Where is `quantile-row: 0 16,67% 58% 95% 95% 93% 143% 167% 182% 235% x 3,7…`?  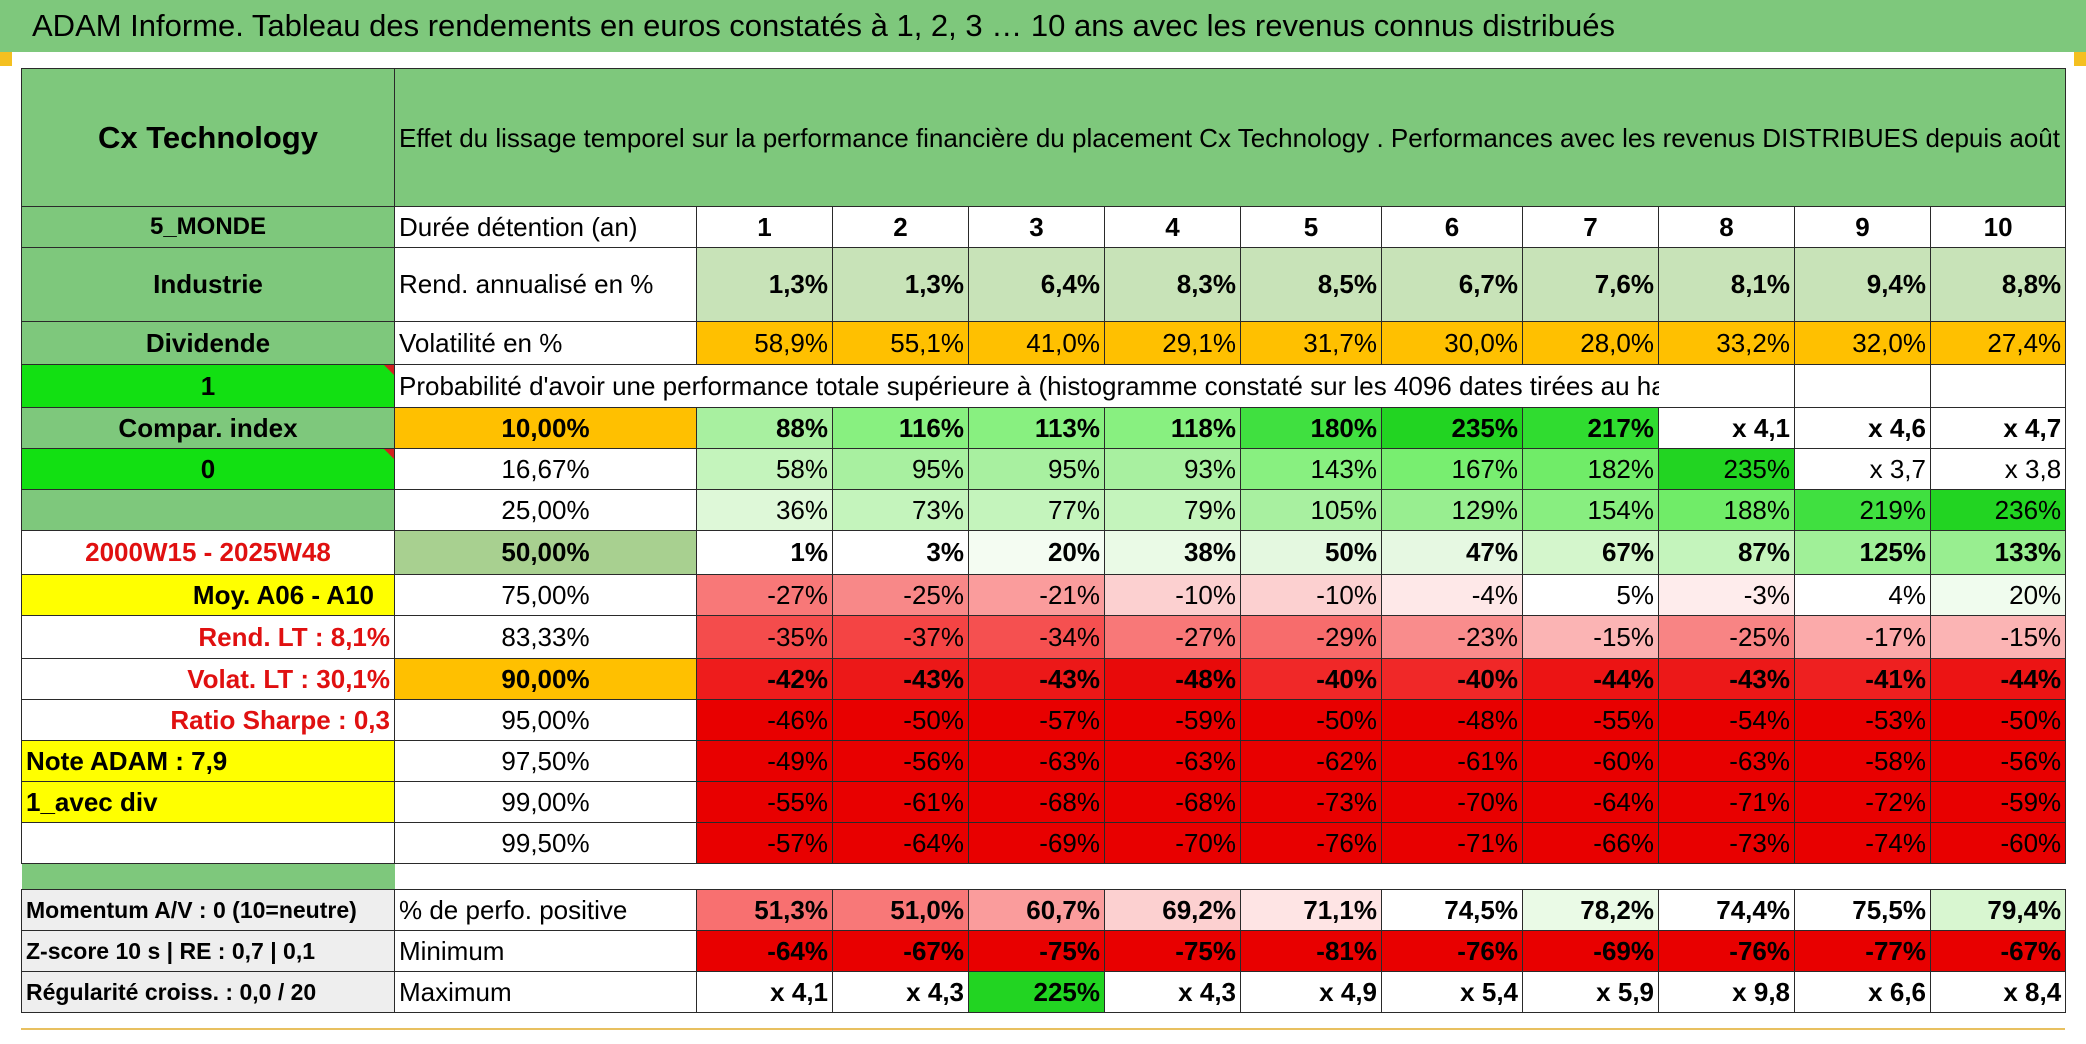
quantile-row: 0 16,67% 58% 95% 95% 93% 143% 167% 182% 235% x 3,7… is located at coordinates (1044, 469).